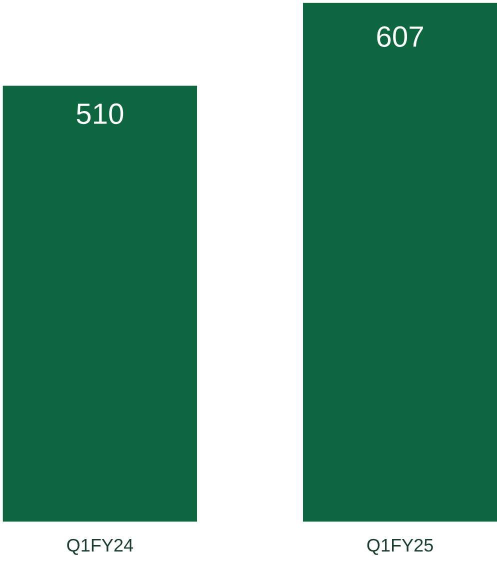  Describe the element at coordinates (400, 546) in the screenshot. I see `x-tick-label: Q1FY25` at that location.